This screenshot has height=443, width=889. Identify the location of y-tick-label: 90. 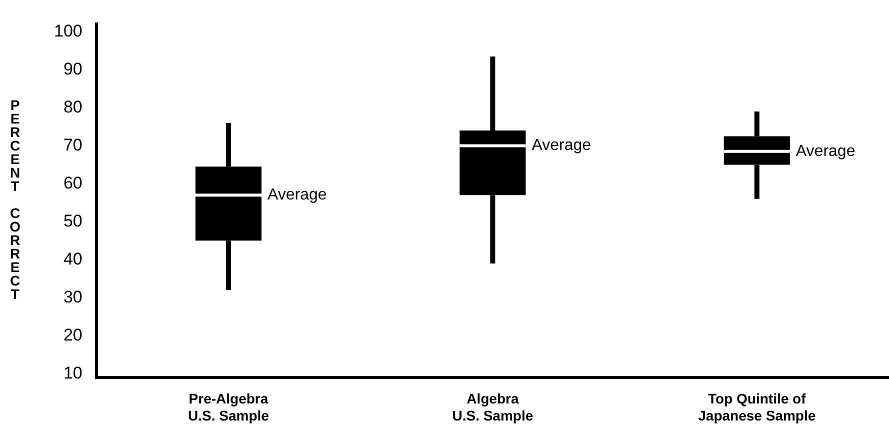
(72, 68).